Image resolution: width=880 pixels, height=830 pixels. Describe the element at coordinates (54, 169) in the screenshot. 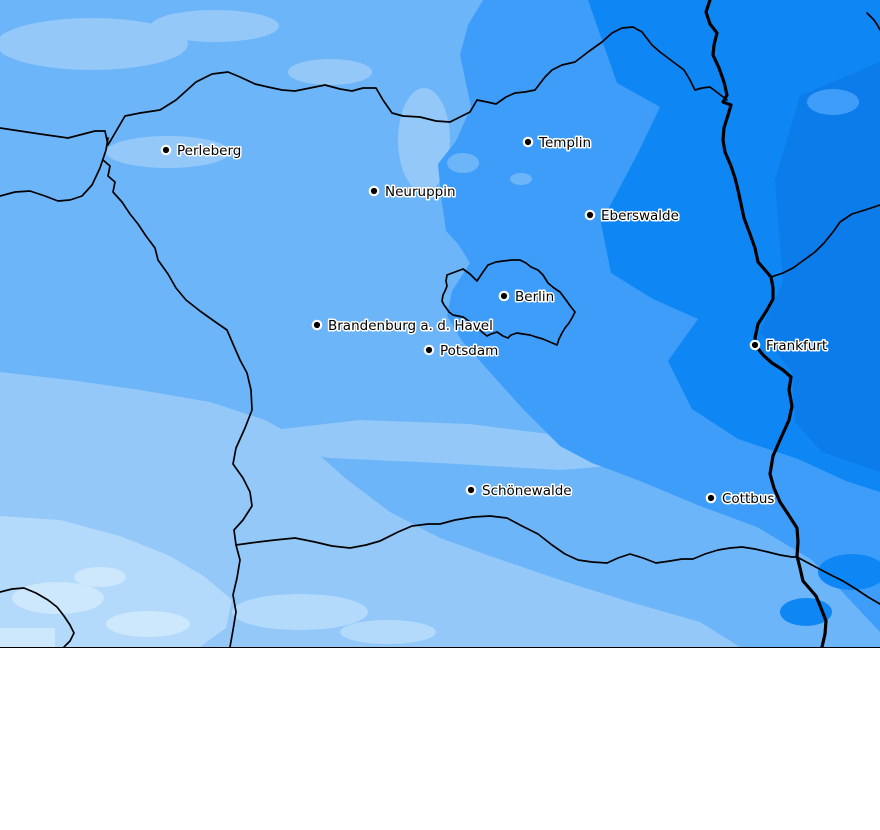

I see `border-west-upper` at that location.